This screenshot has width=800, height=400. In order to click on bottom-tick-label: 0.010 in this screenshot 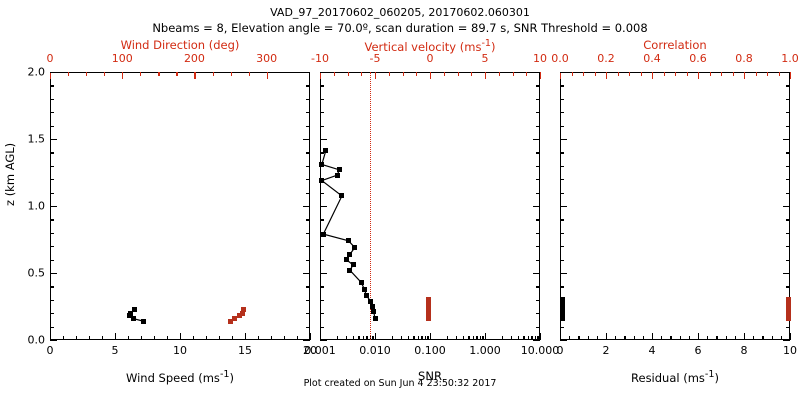, I will do `click(375, 350)`.